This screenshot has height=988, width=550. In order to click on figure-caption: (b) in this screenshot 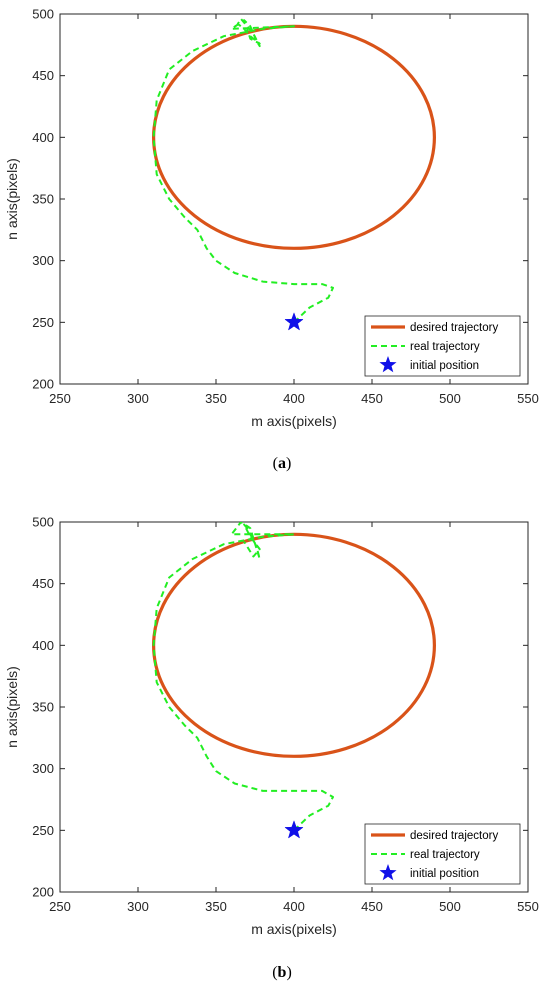, I will do `click(282, 972)`.